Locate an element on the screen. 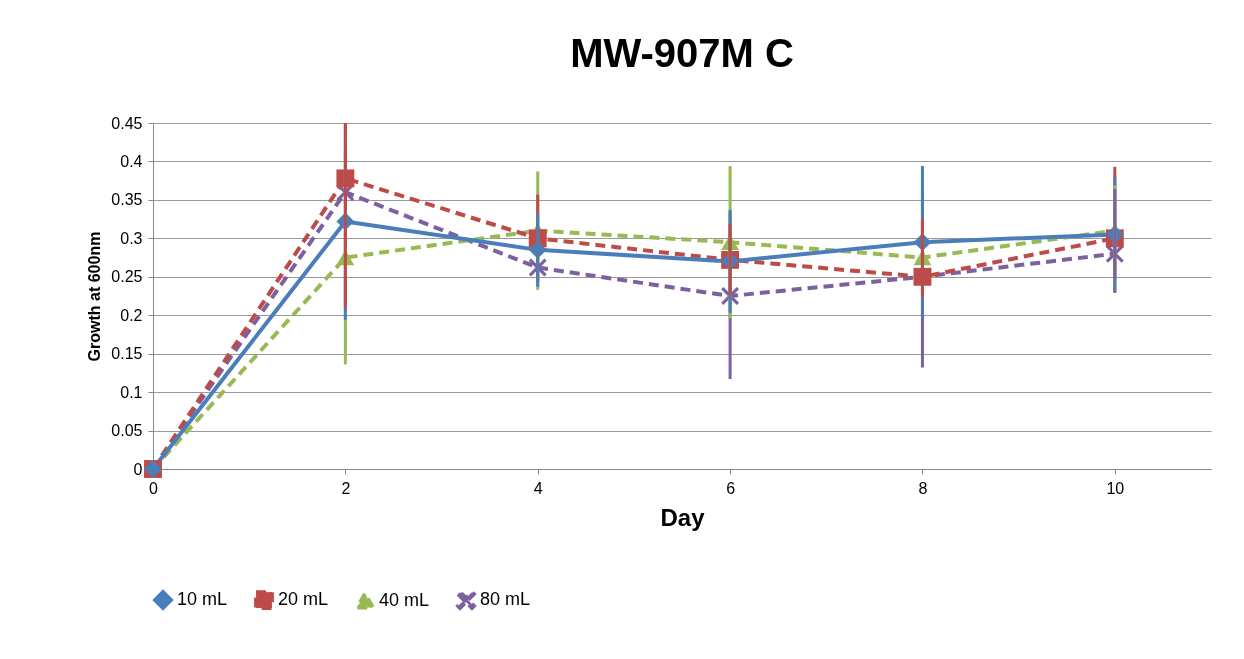 Image resolution: width=1244 pixels, height=659 pixels. x-tick-label: 6 is located at coordinates (731, 488).